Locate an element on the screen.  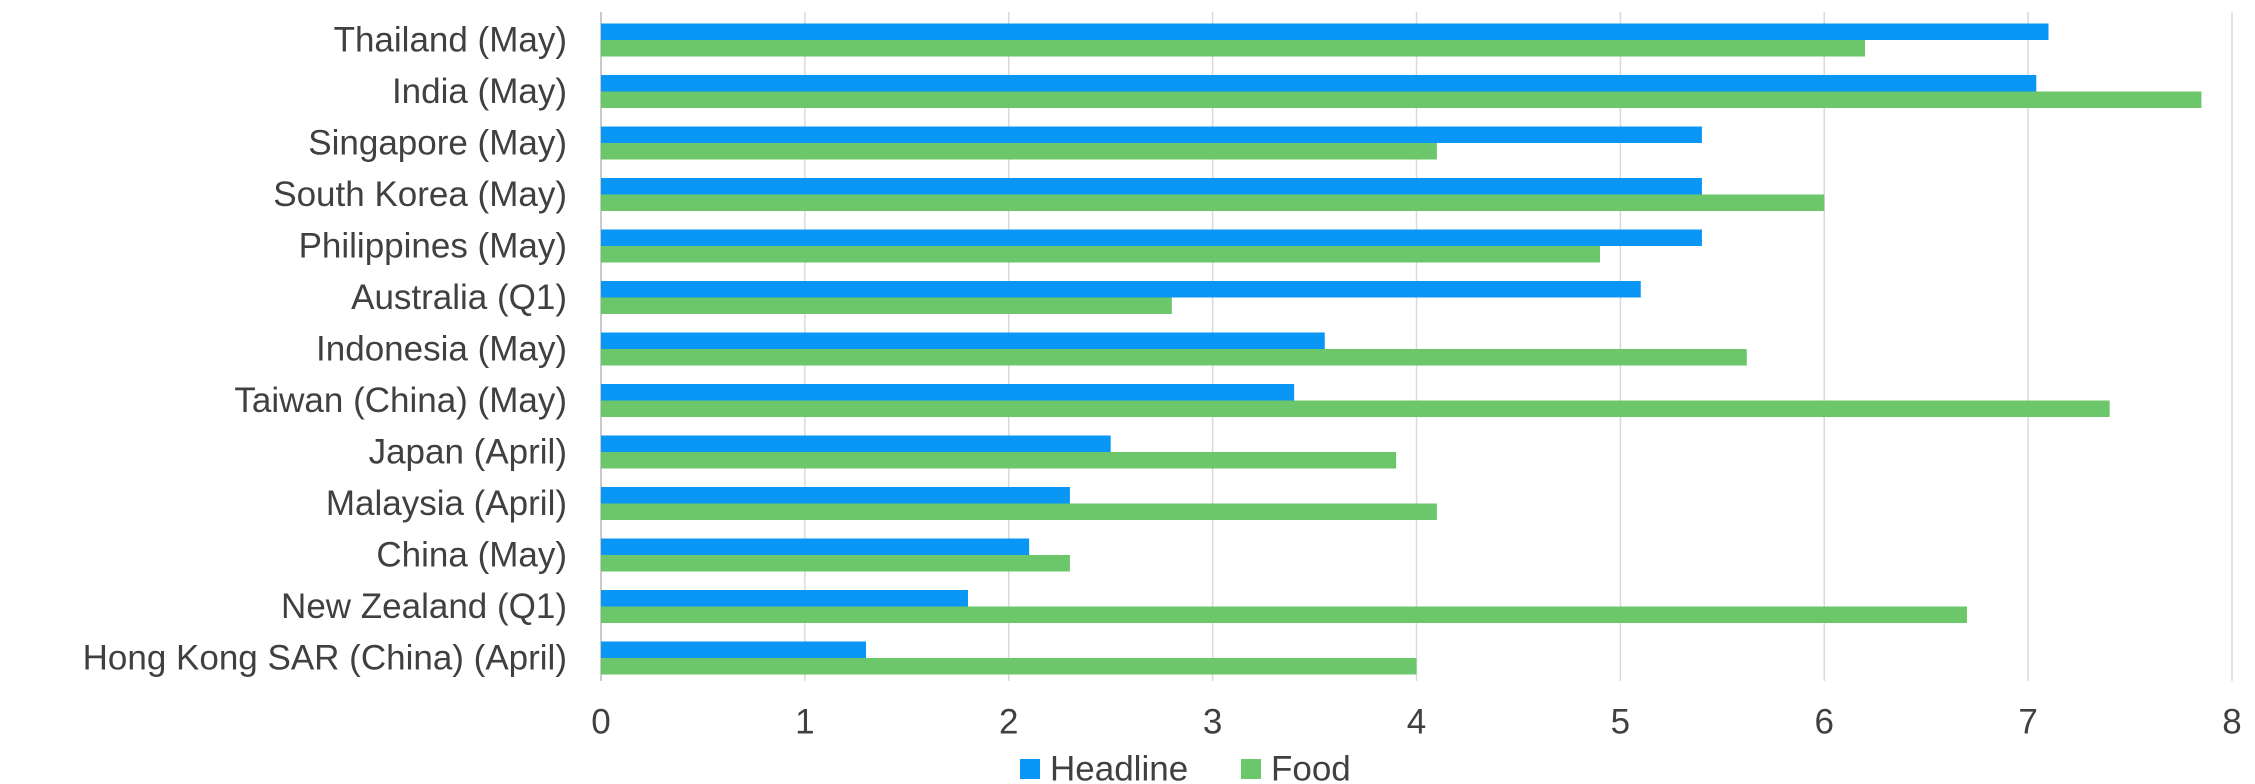
x-tick-label: 5 is located at coordinates (1620, 722).